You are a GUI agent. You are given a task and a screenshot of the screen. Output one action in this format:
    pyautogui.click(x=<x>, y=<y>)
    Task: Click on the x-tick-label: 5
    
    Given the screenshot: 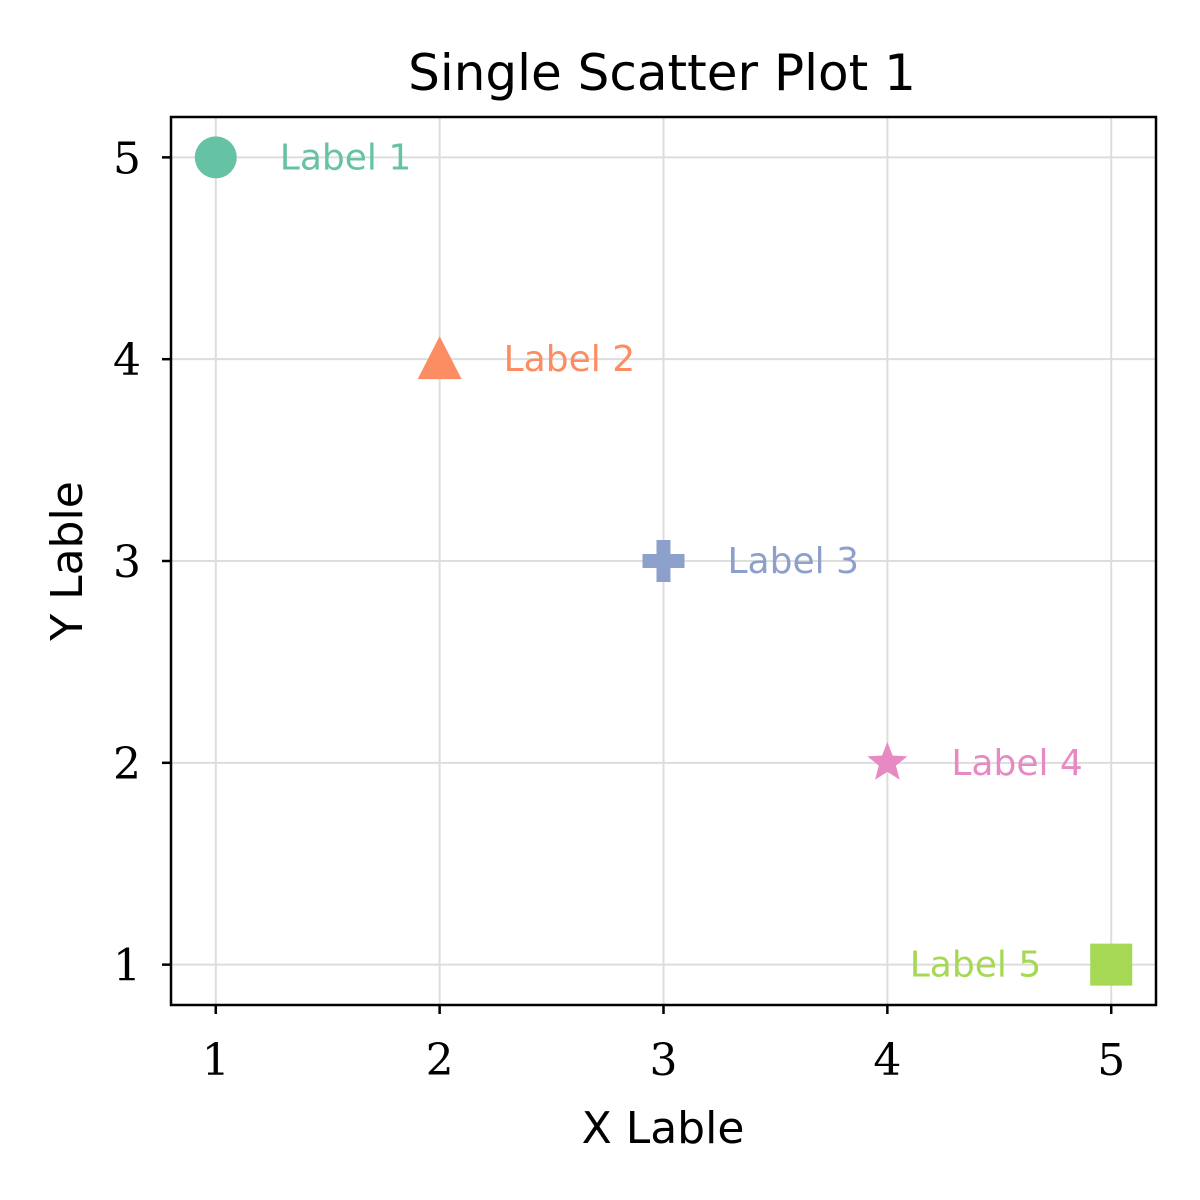 What is the action you would take?
    pyautogui.click(x=1111, y=1060)
    